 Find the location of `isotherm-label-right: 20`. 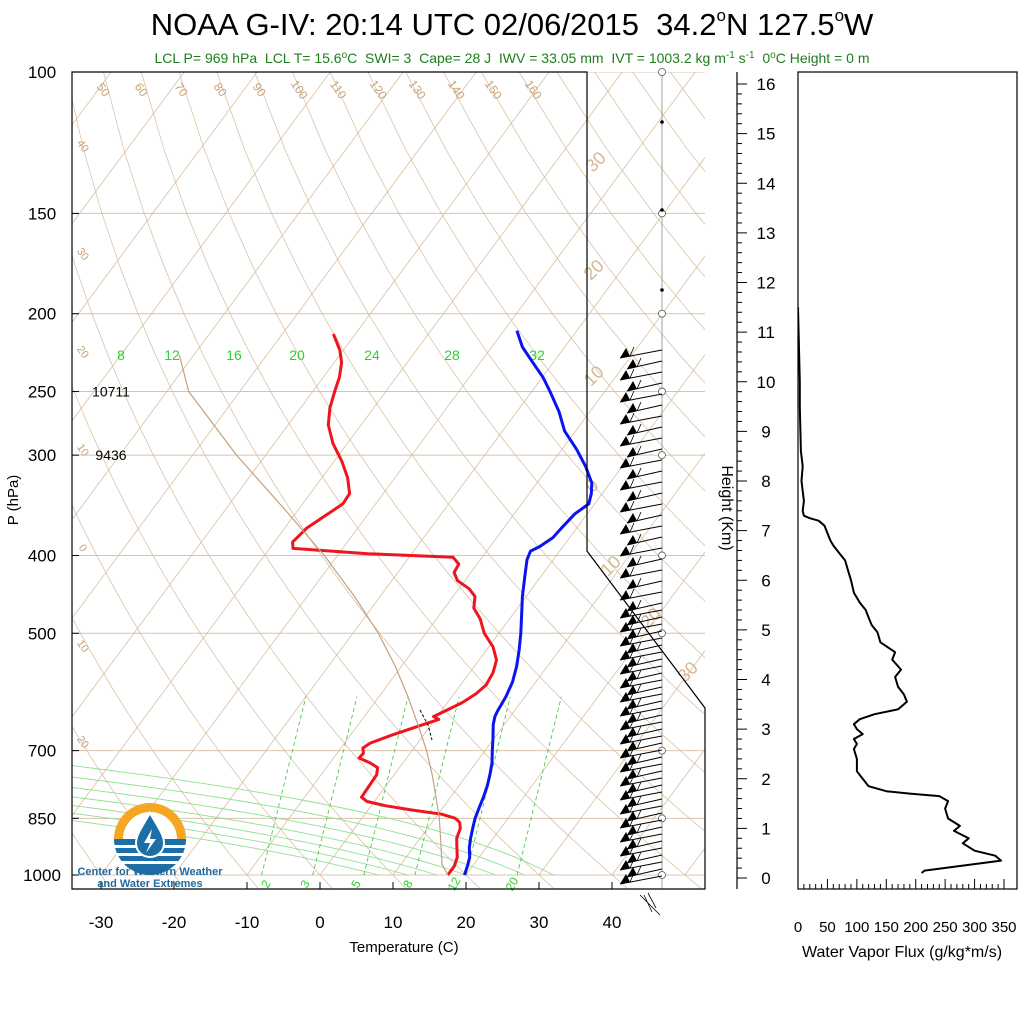

isotherm-label-right: 20 is located at coordinates (594, 270).